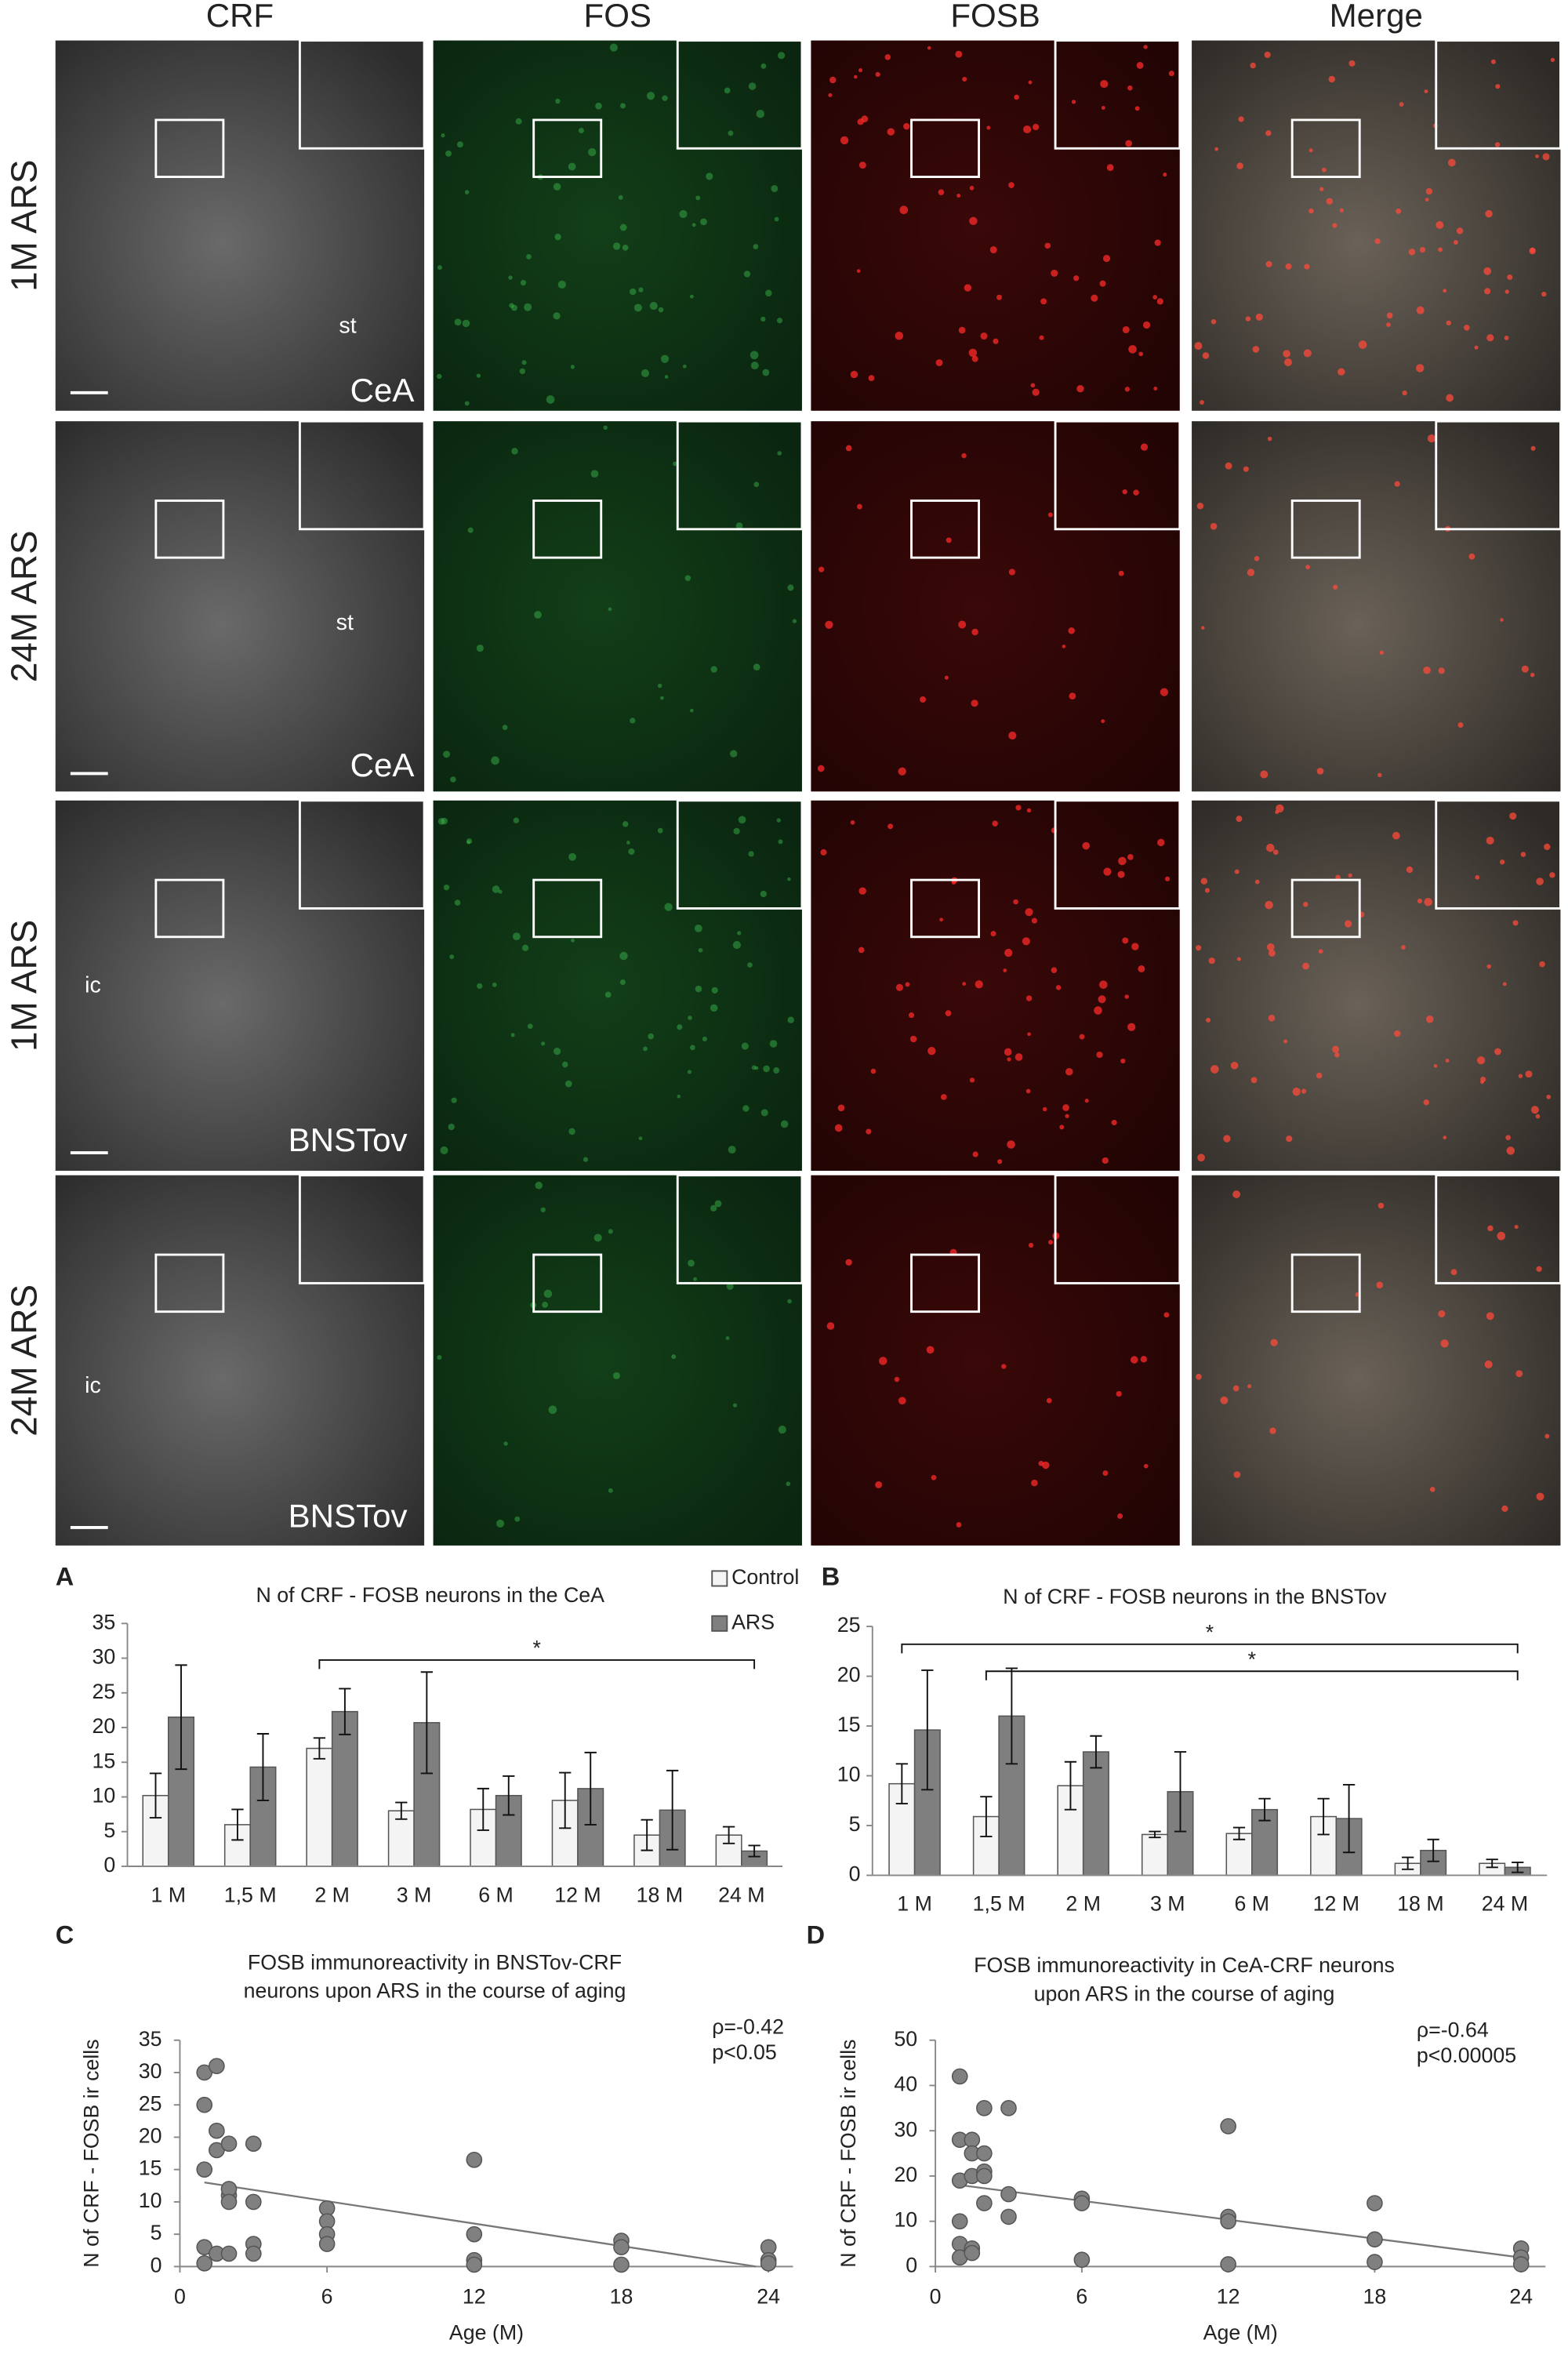 This screenshot has height=2358, width=1568. Describe the element at coordinates (660, 1894) in the screenshot. I see `x-tick-label: 18 M` at that location.